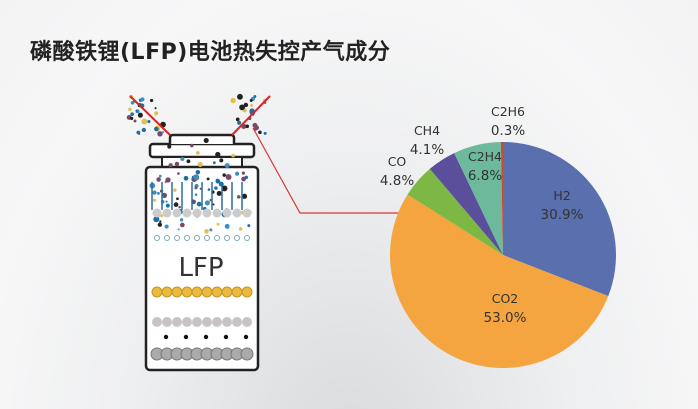 The width and height of the screenshot is (698, 409). Describe the element at coordinates (150, 115) in the screenshot. I see `gas-arrow-left` at that location.